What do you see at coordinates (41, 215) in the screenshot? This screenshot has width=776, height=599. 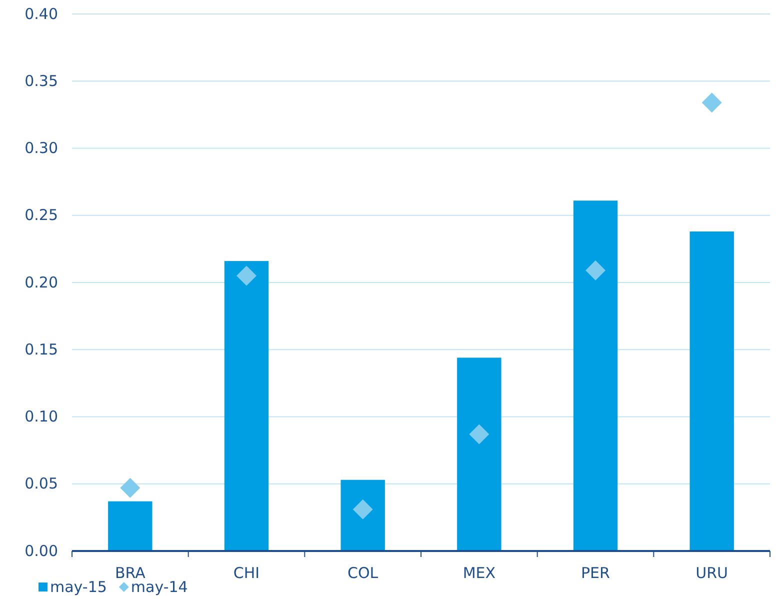 I see `y-tick-label: 0.25` at bounding box center [41, 215].